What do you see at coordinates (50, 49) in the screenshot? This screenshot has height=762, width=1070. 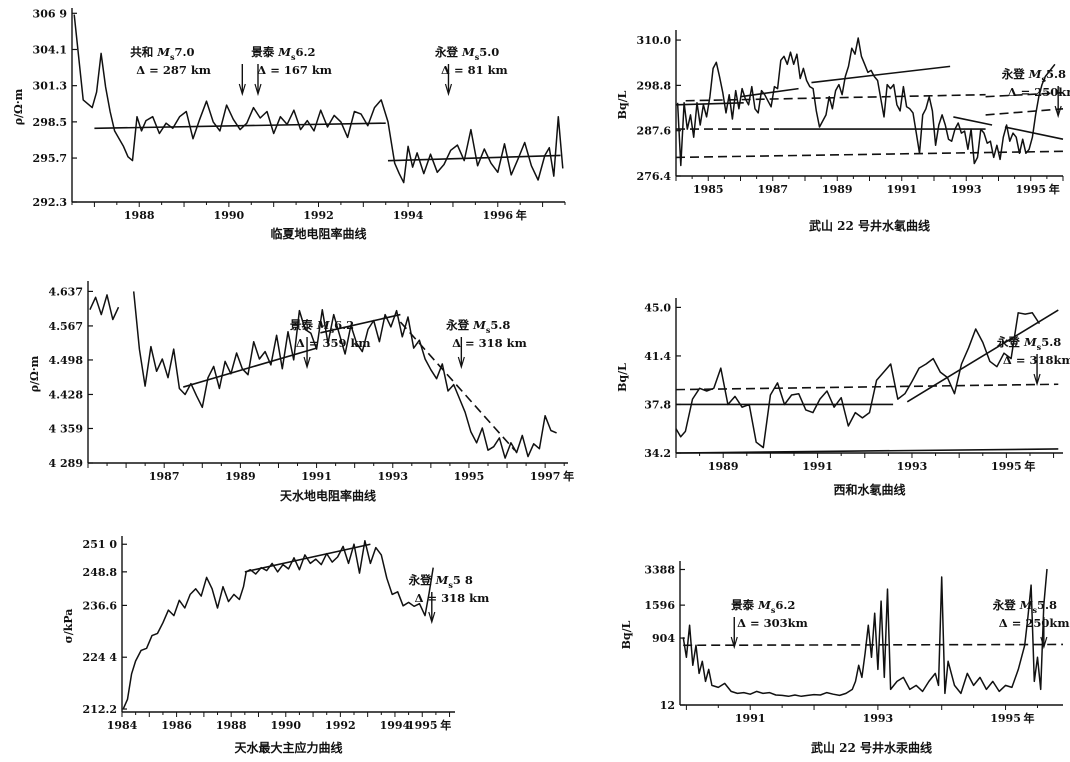 I see `y-tick-label: 304.1` at bounding box center [50, 49].